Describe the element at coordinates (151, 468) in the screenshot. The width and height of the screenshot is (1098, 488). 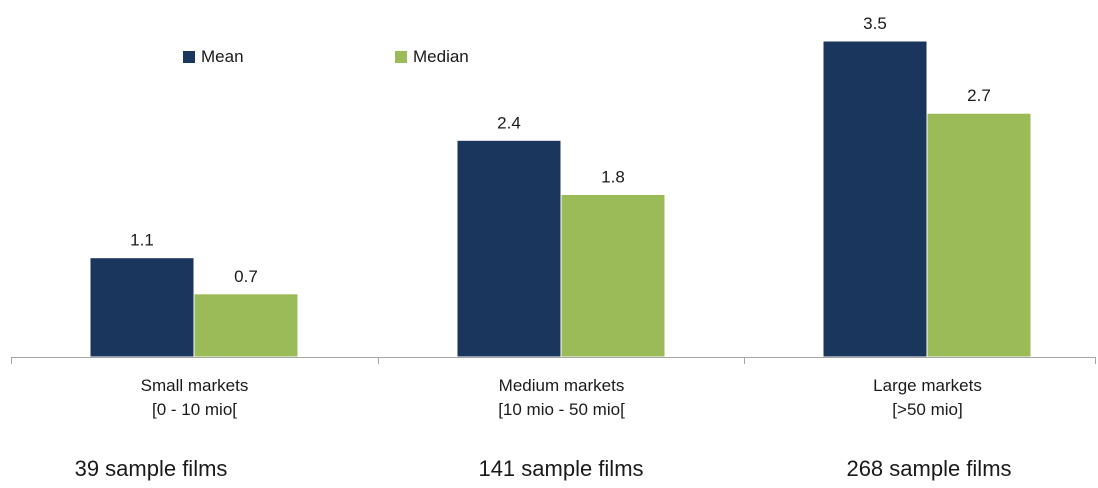
I see `sample-note-small: 39 sample films` at that location.